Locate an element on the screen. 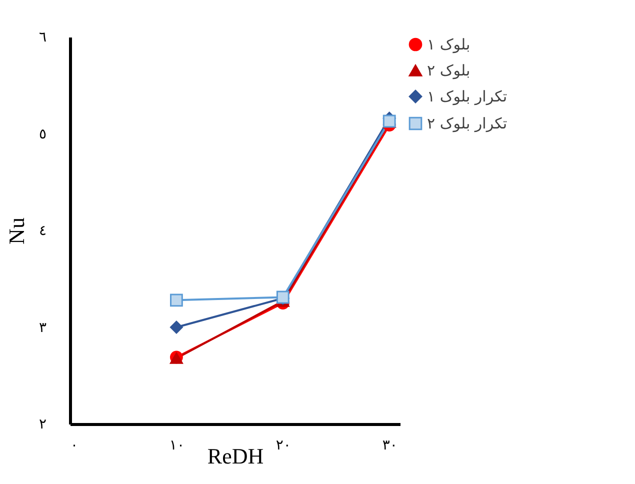 The width and height of the screenshot is (635, 484). x-axis-title: ReDH is located at coordinates (235, 456).